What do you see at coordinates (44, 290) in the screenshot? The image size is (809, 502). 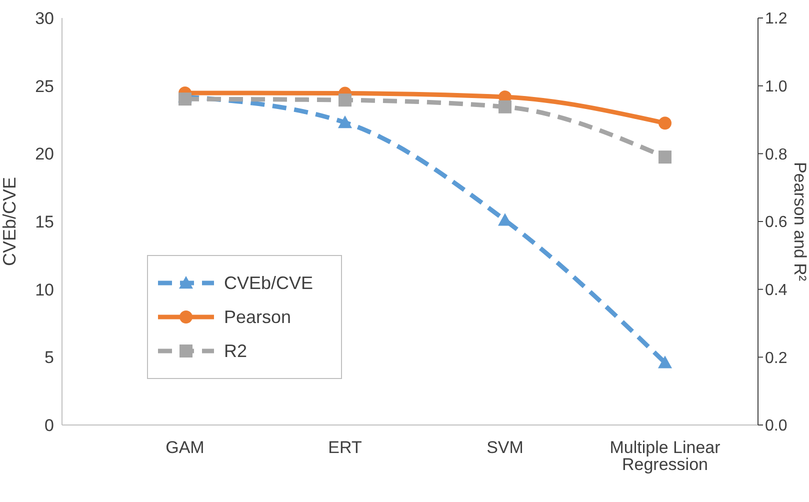 I see `y-tick-label: 10` at bounding box center [44, 290].